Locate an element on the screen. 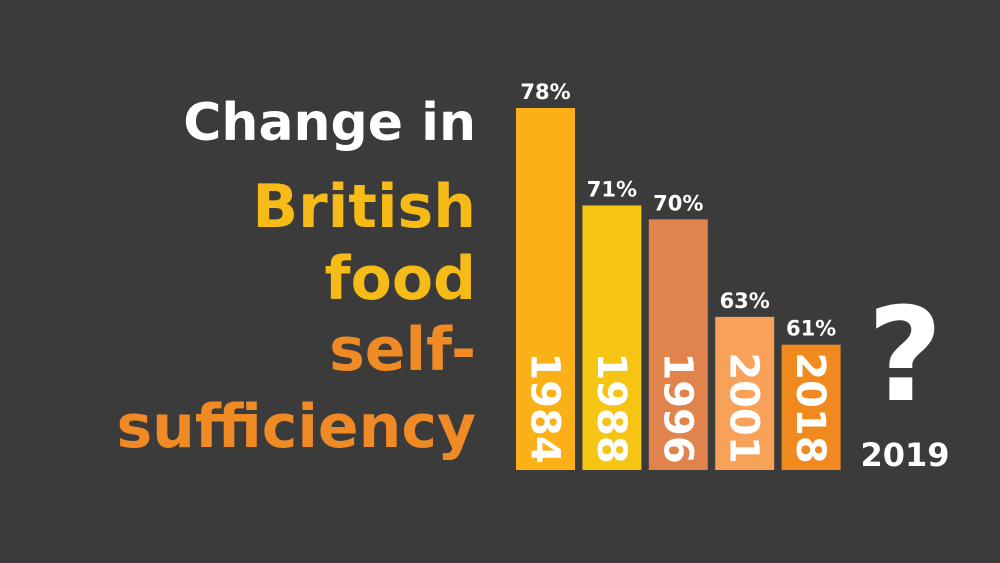  annotation: ? is located at coordinates (904, 355).